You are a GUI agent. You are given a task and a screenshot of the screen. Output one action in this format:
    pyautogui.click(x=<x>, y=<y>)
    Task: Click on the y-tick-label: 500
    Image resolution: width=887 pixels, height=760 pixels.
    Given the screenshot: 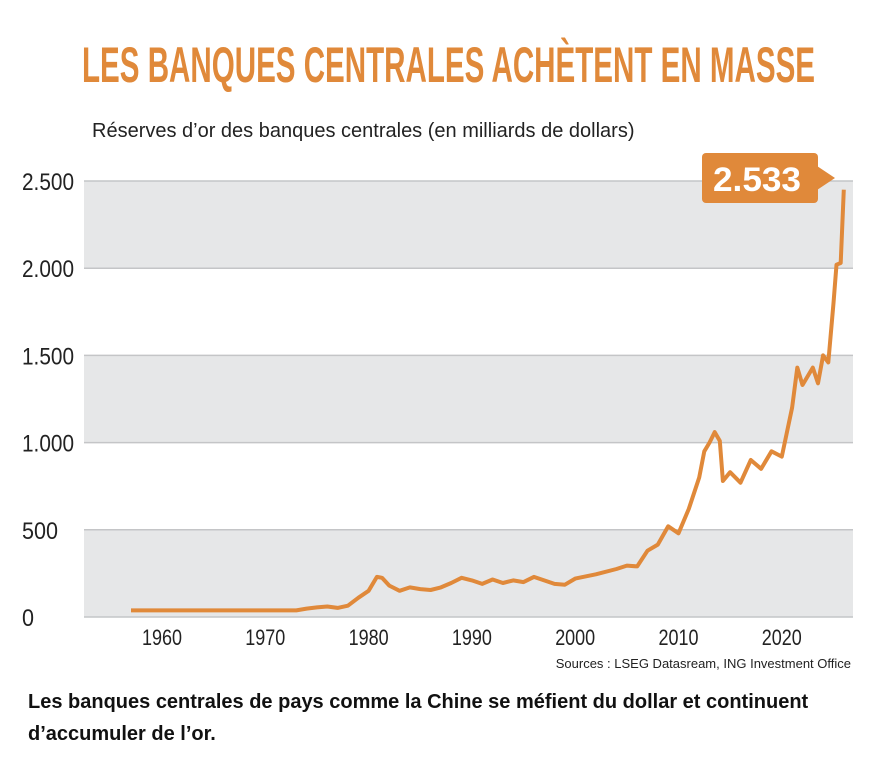 What is the action you would take?
    pyautogui.click(x=40, y=531)
    